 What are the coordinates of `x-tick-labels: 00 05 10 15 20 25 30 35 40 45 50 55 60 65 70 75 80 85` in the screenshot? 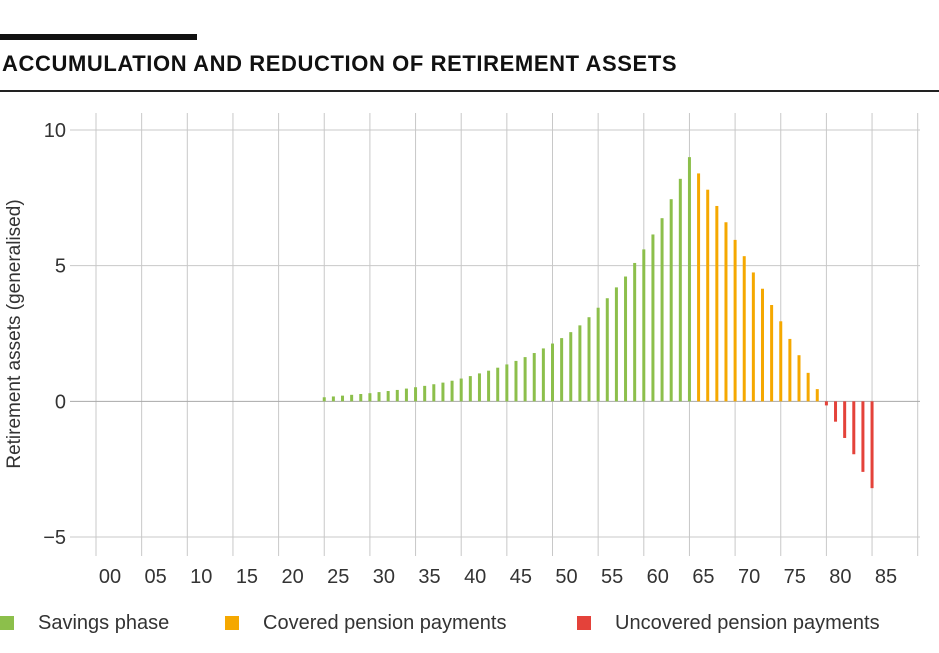 It's located at (498, 577).